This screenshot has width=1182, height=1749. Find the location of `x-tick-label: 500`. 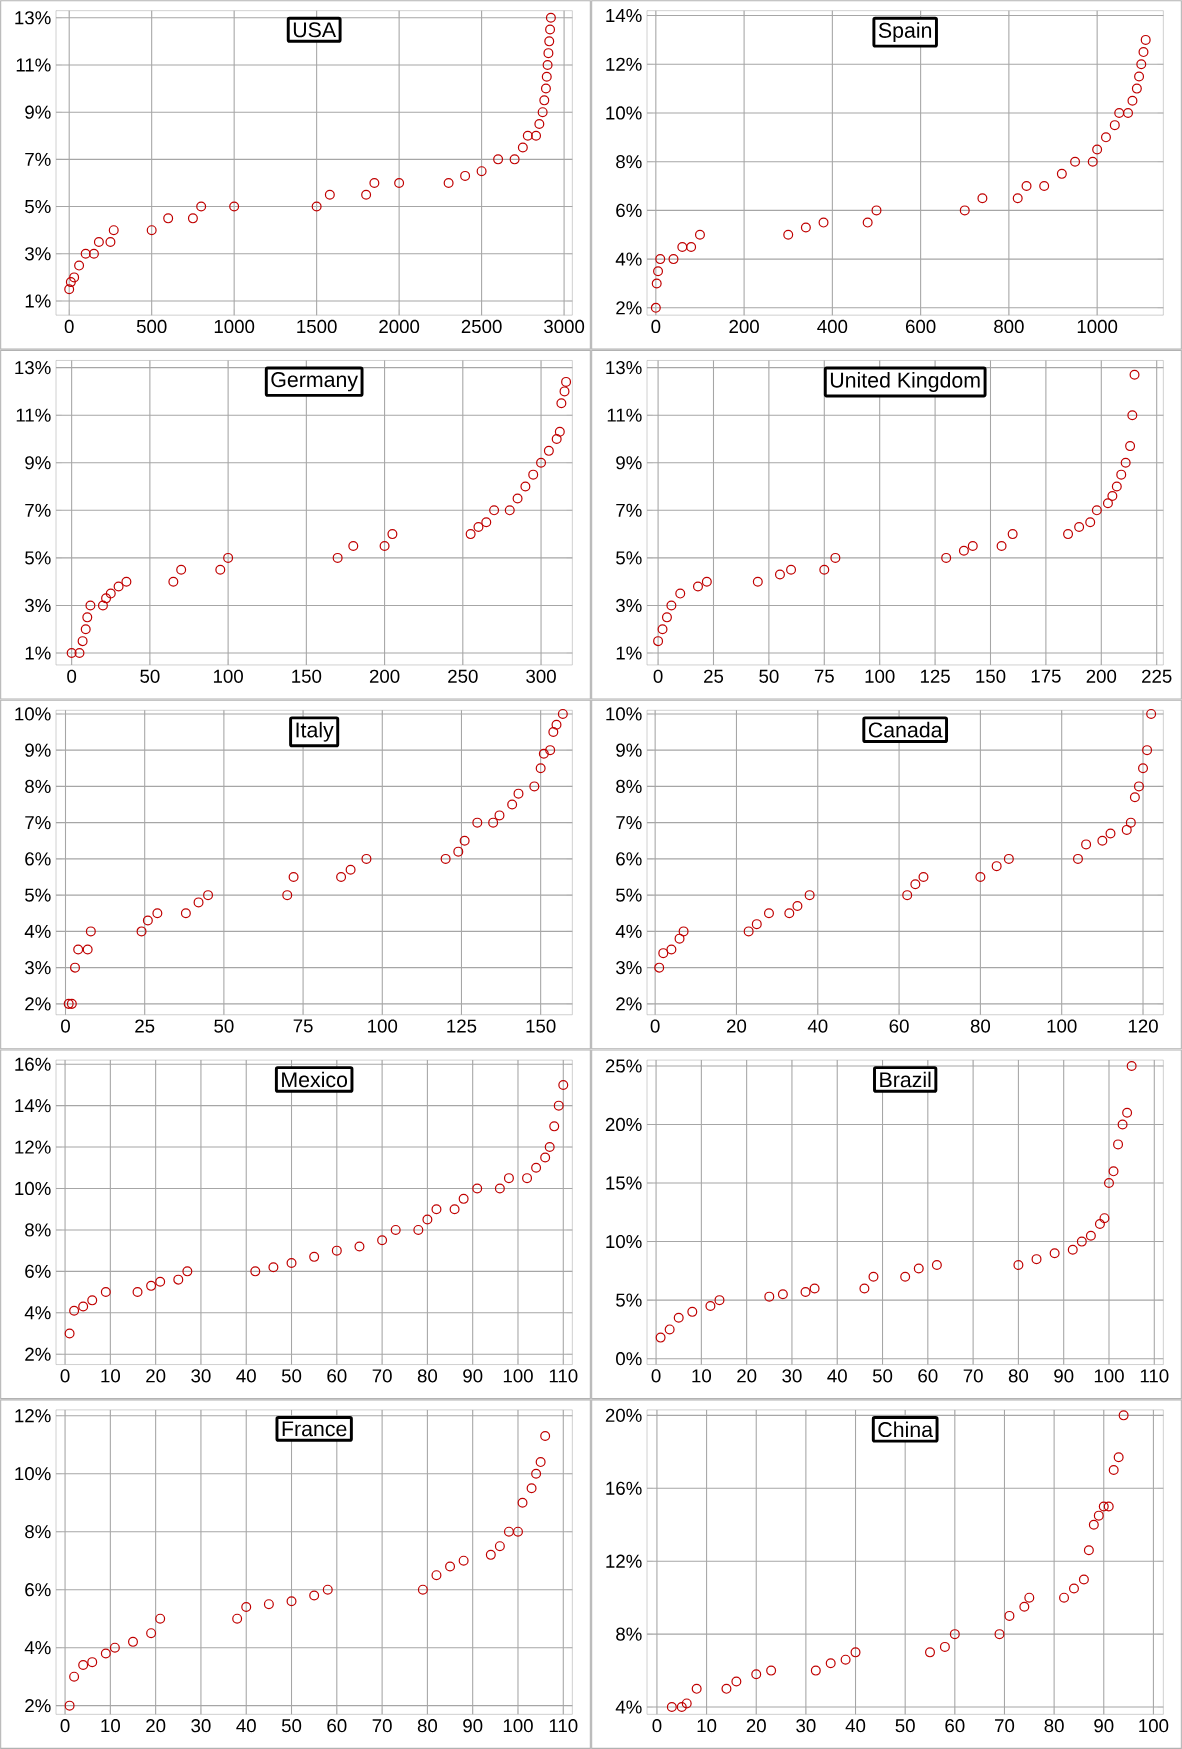

x-tick-label: 500 is located at coordinates (151, 326).